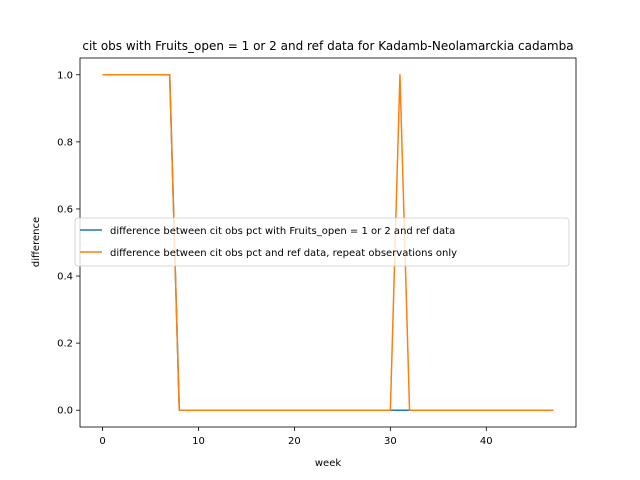  What do you see at coordinates (65, 209) in the screenshot?
I see `y-tick-label: 0.6` at bounding box center [65, 209].